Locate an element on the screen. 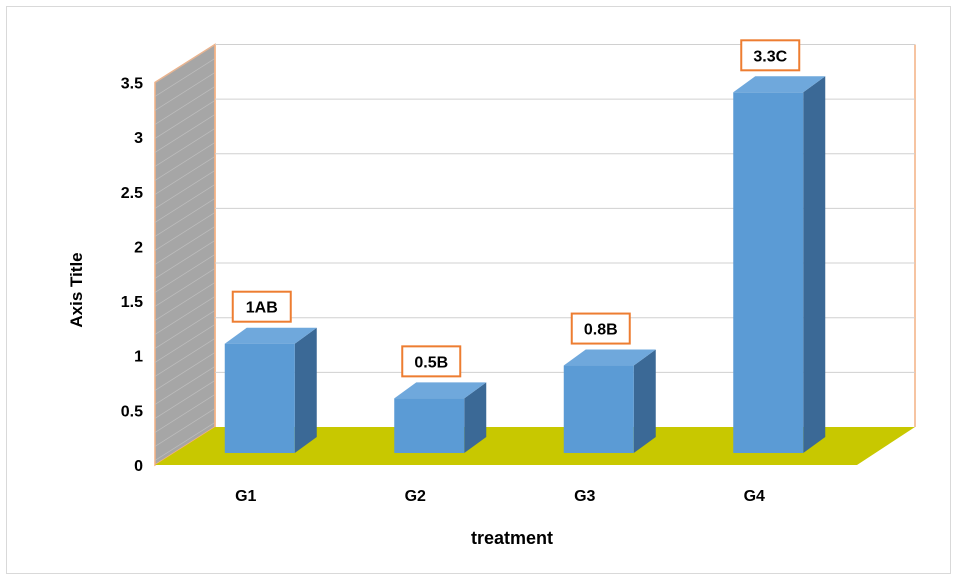 The image size is (957, 580). y-tick-label: 0.5 is located at coordinates (132, 411).